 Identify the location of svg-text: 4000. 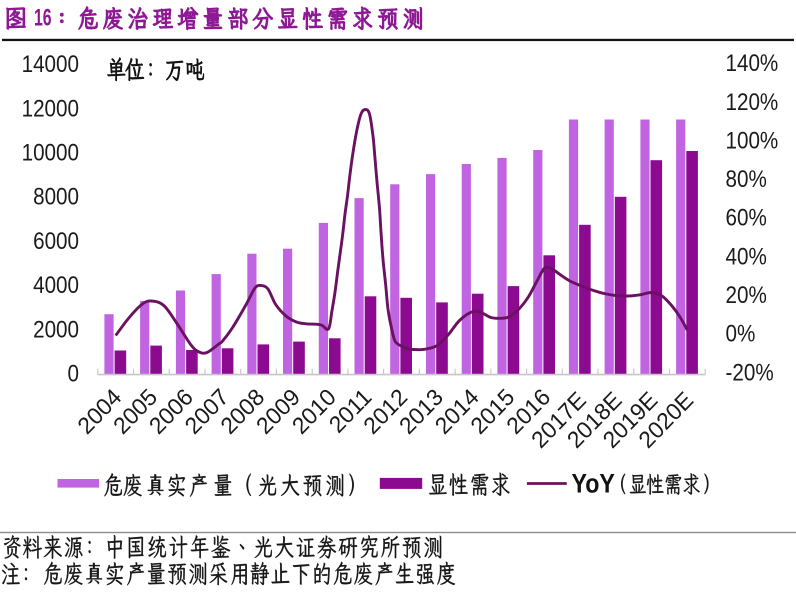
(56, 285).